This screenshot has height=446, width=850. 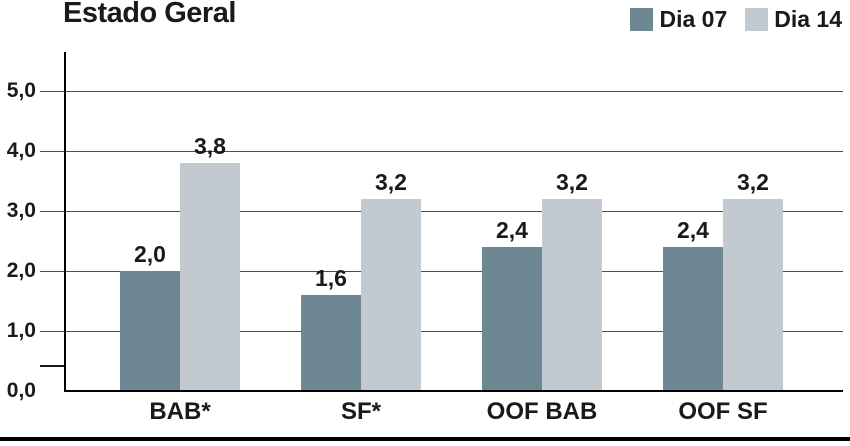 I want to click on legend-item: Dia 07, so click(x=678, y=19).